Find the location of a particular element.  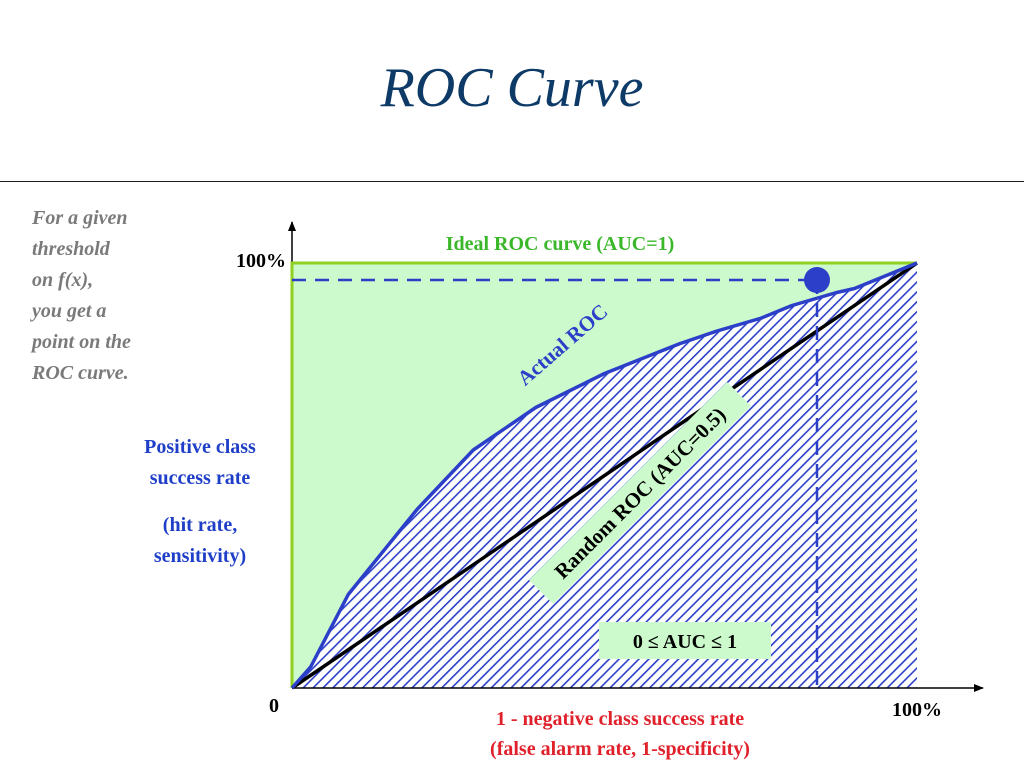

y-axis-caption-sub-line: sensitivity) is located at coordinates (200, 556).